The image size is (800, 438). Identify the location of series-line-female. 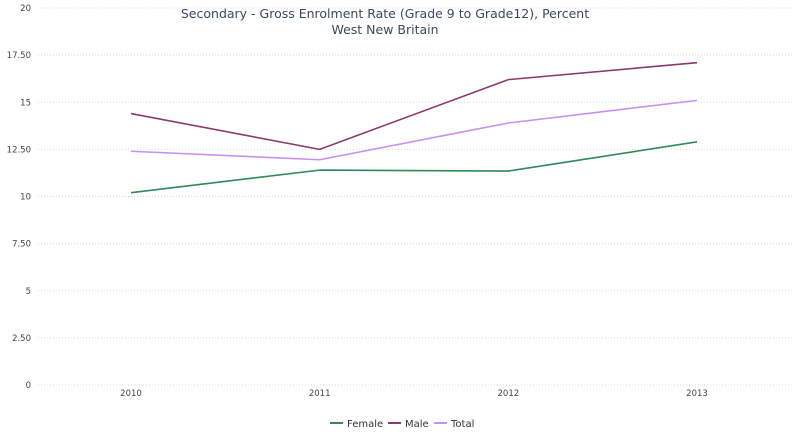
(414, 167).